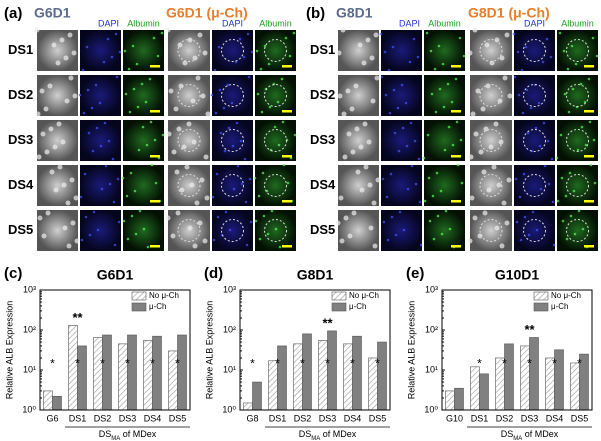 The image size is (601, 441). I want to click on panel-label: (c), so click(13, 273).